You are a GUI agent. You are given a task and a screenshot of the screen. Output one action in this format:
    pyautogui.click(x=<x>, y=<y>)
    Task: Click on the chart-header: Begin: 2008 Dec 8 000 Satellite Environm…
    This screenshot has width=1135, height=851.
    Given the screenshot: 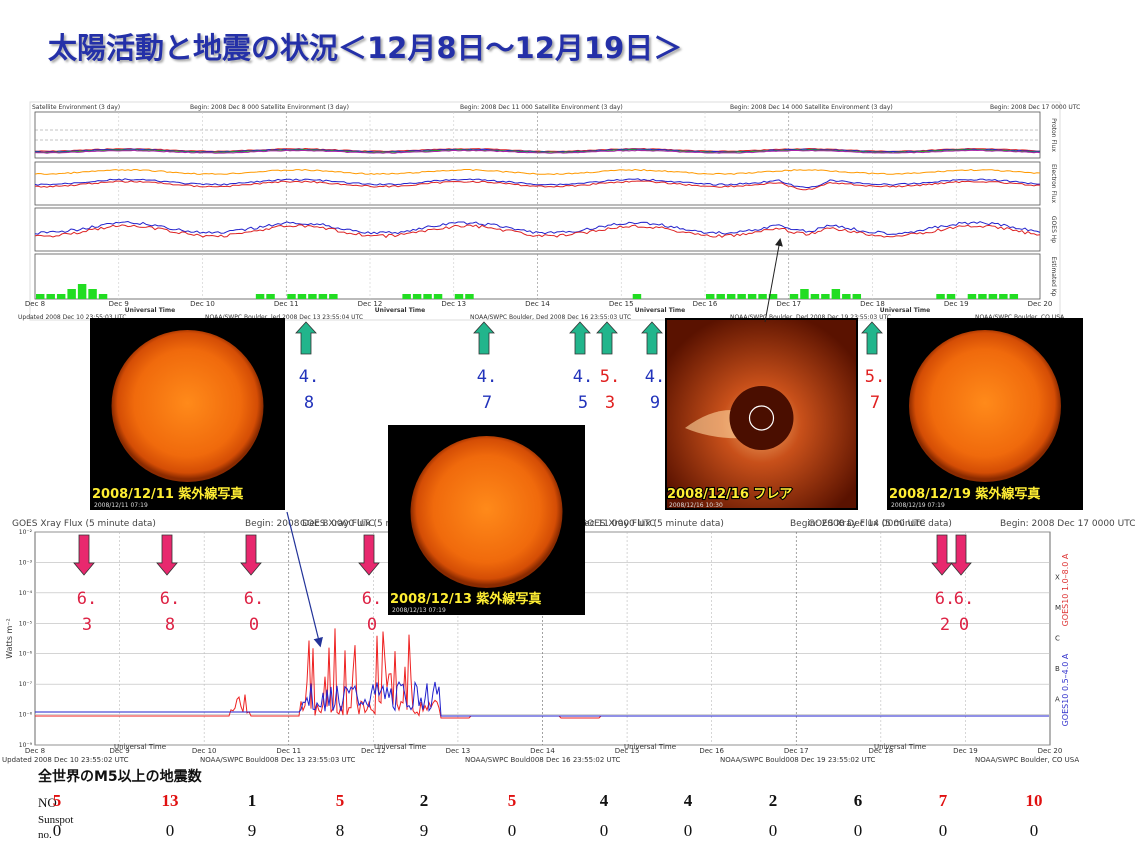 What is the action you would take?
    pyautogui.click(x=269, y=107)
    